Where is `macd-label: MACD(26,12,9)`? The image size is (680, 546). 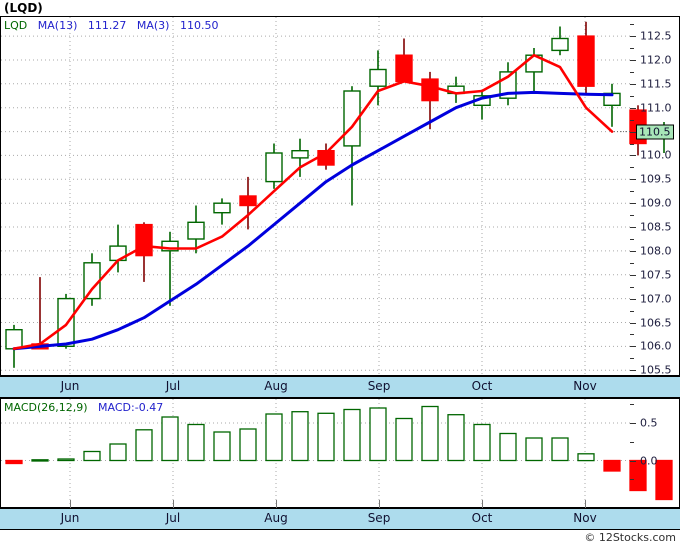 macd-label: MACD(26,12,9) is located at coordinates (46, 407).